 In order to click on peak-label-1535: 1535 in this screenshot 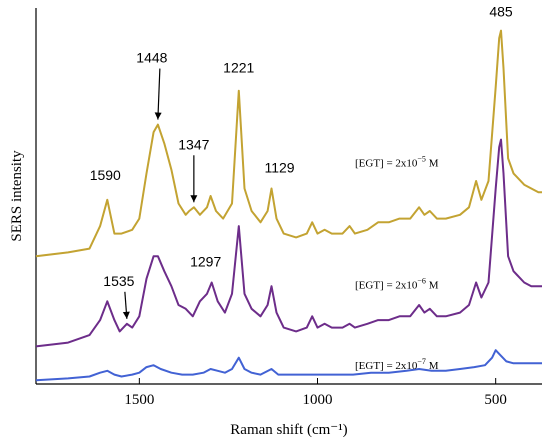, I will do `click(118, 281)`.